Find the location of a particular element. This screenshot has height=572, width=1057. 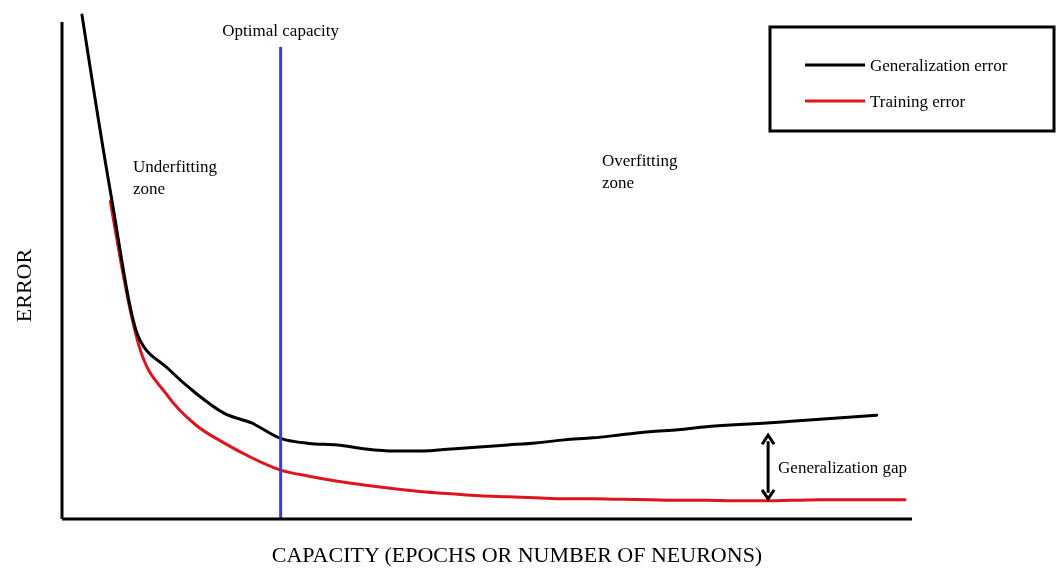

annotation: Optimal capacity is located at coordinates (281, 30).